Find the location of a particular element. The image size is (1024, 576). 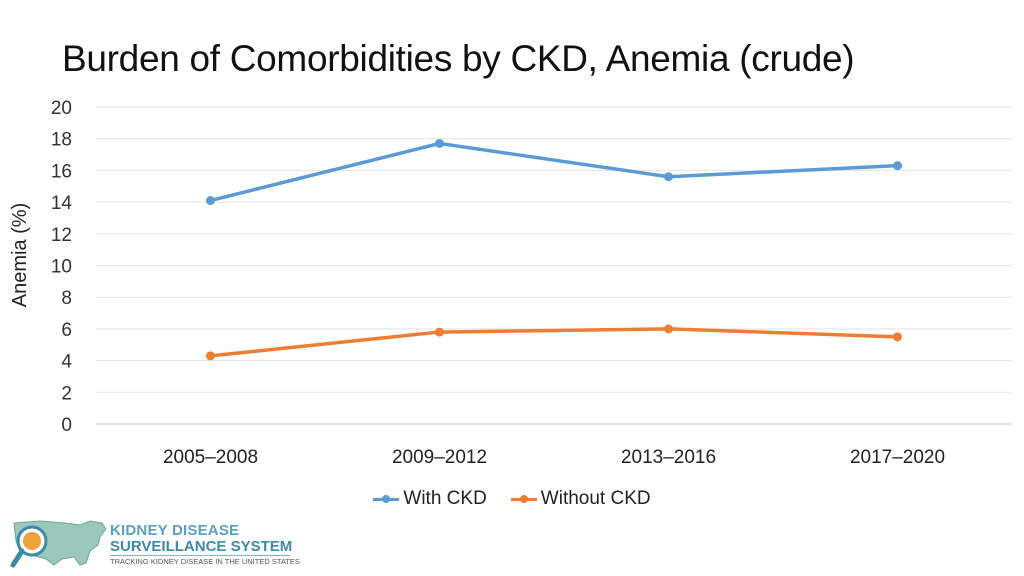

y-tick-label: 4 is located at coordinates (66, 362).